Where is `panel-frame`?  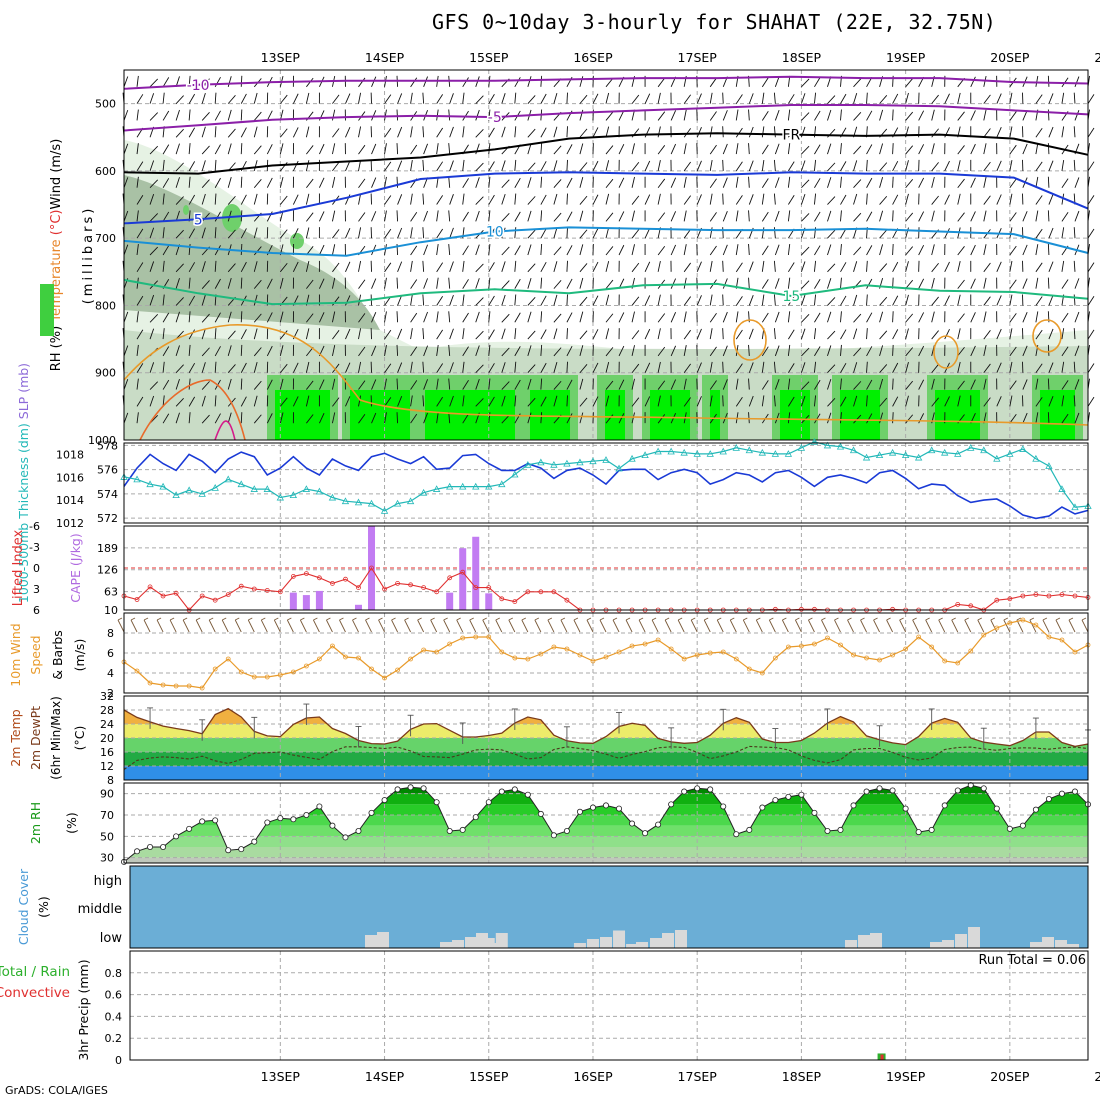 panel-frame is located at coordinates (609, 1005).